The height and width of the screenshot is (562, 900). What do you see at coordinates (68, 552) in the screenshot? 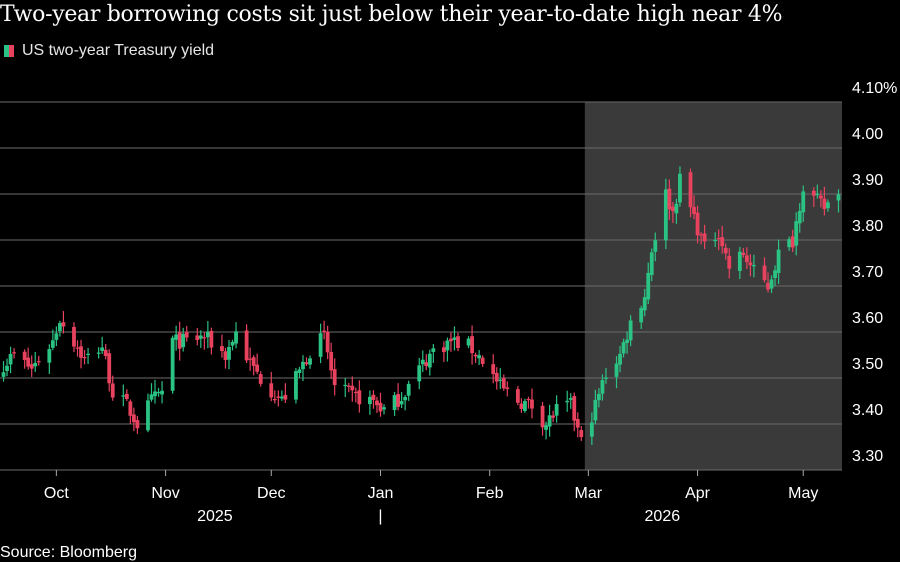
I see `chart-source: Source: Bloomberg` at bounding box center [68, 552].